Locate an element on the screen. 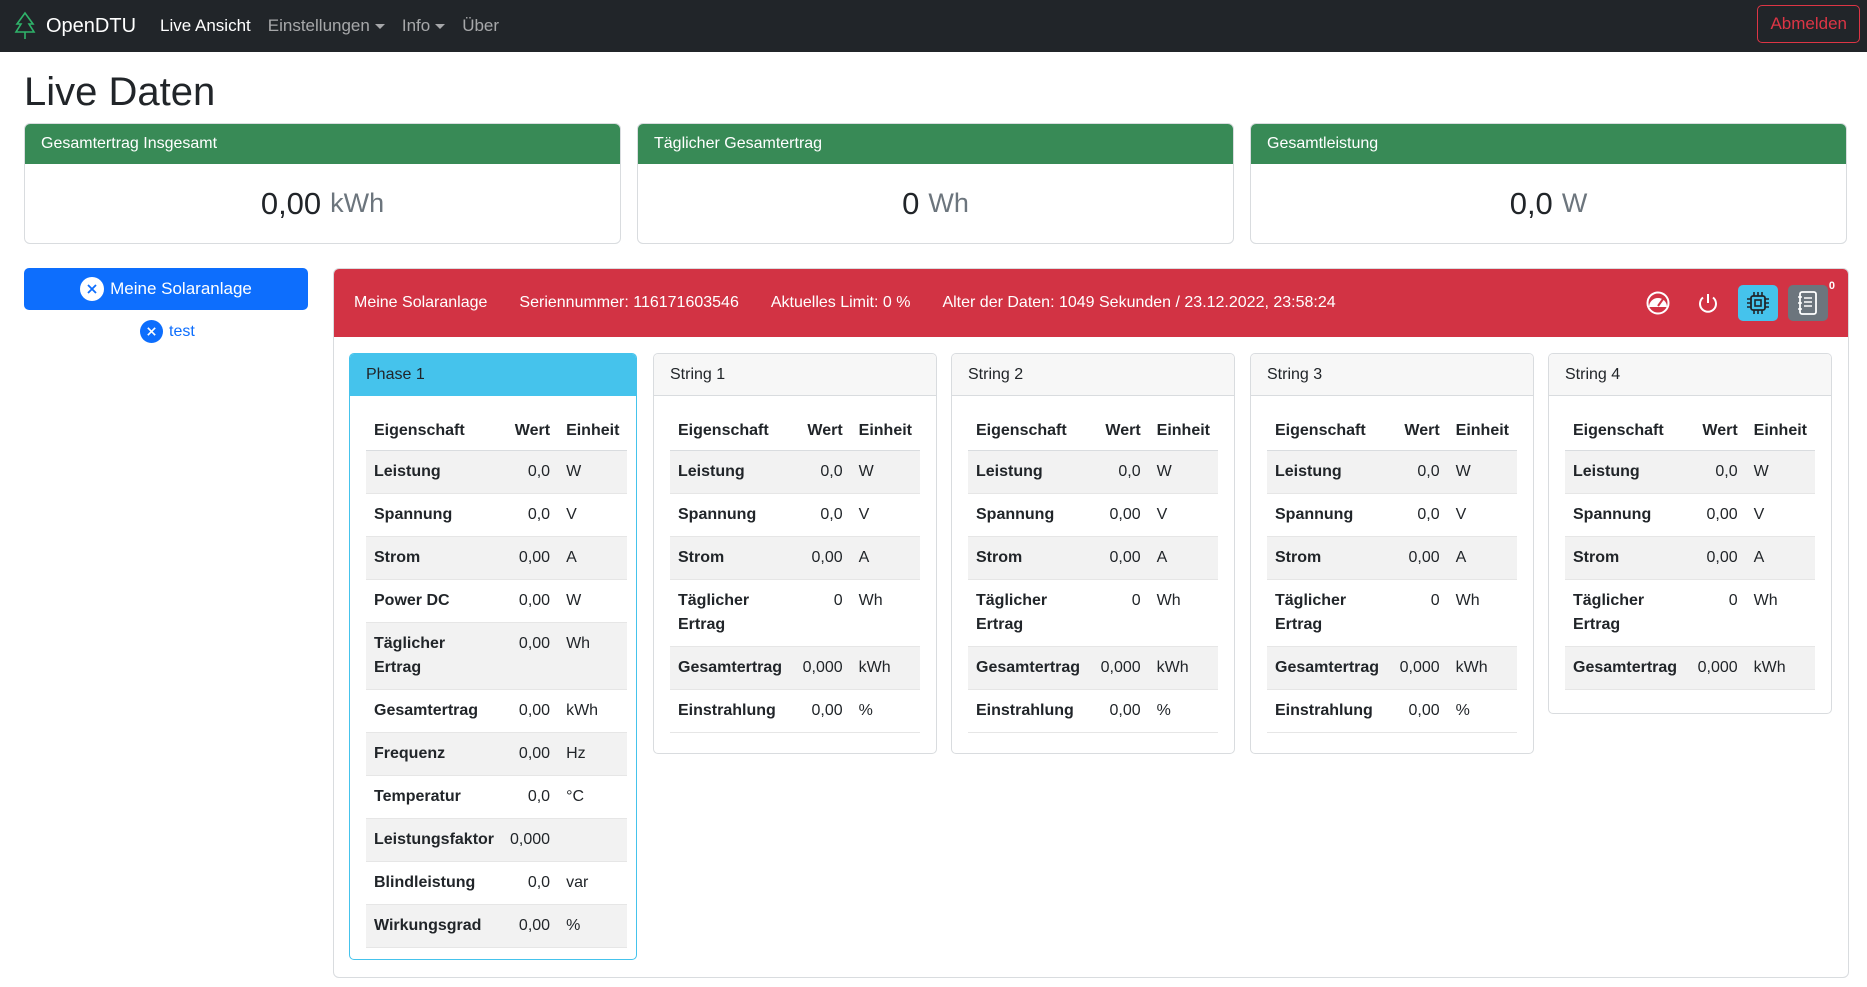 The width and height of the screenshot is (1867, 987). panel-title: Phase 1 is located at coordinates (493, 375).